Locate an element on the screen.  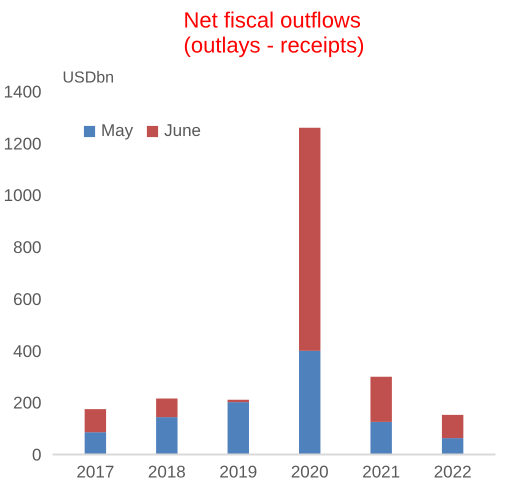
x-tick-label: 2021 is located at coordinates (381, 472).